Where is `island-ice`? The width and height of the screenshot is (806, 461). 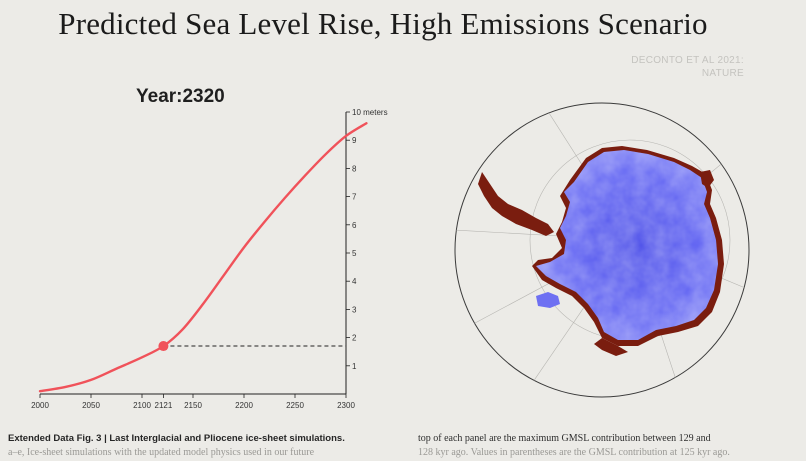 island-ice is located at coordinates (548, 300).